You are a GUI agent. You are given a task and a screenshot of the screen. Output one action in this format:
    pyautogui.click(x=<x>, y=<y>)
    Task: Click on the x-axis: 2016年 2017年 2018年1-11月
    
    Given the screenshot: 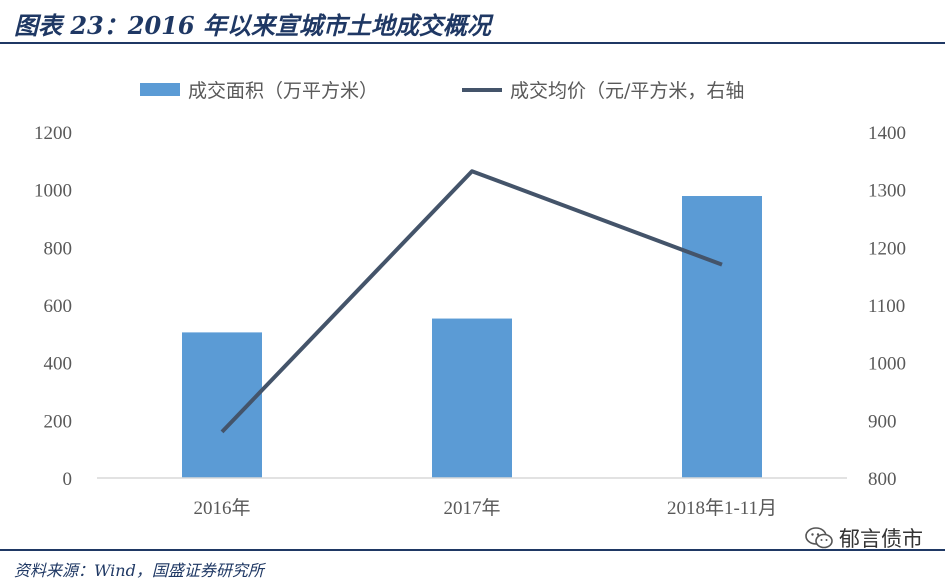 What is the action you would take?
    pyautogui.click(x=485, y=508)
    